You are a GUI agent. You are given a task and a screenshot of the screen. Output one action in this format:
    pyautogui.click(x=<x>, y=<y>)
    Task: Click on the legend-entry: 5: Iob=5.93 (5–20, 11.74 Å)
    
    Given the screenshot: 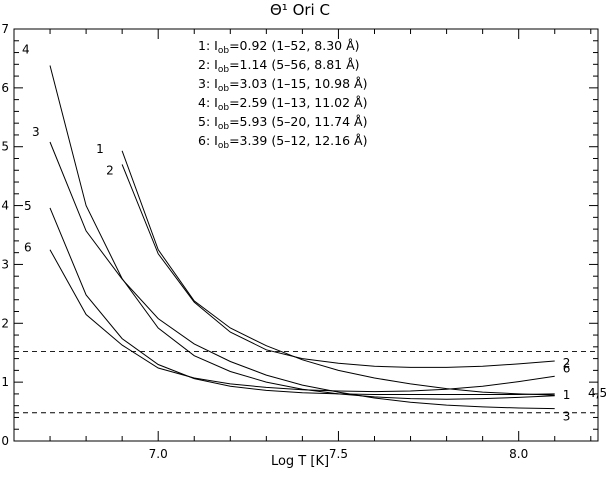 What is the action you would take?
    pyautogui.click(x=282, y=123)
    